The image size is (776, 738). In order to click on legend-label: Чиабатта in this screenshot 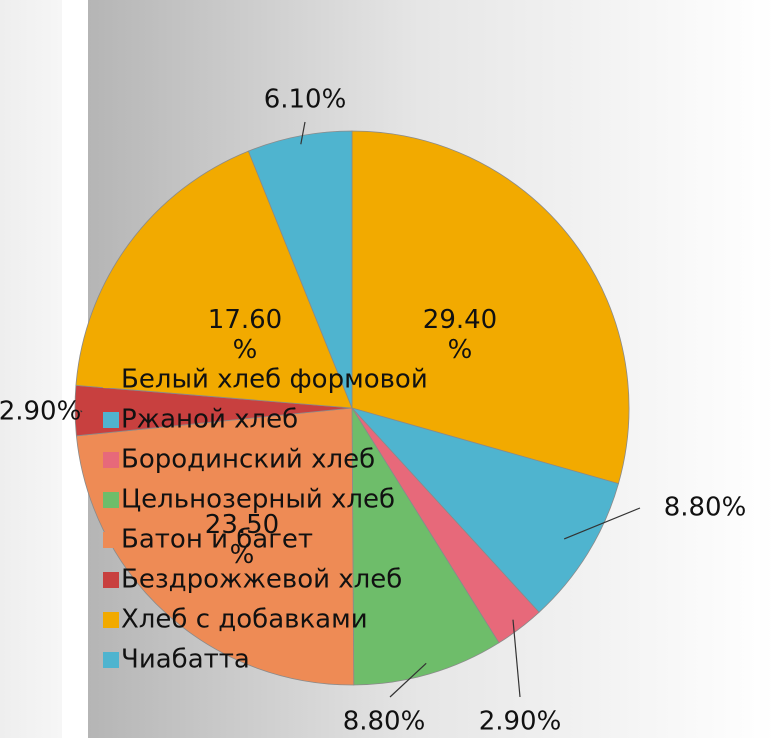, I will do `click(185, 660)`.